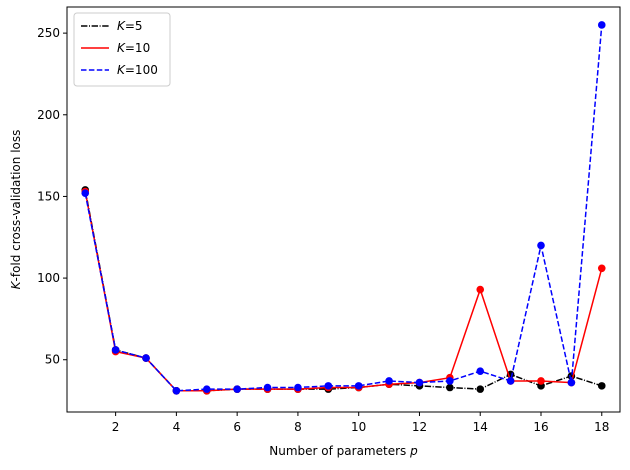 This screenshot has width=630, height=470. I want to click on x-tick-label: 6, so click(237, 427).